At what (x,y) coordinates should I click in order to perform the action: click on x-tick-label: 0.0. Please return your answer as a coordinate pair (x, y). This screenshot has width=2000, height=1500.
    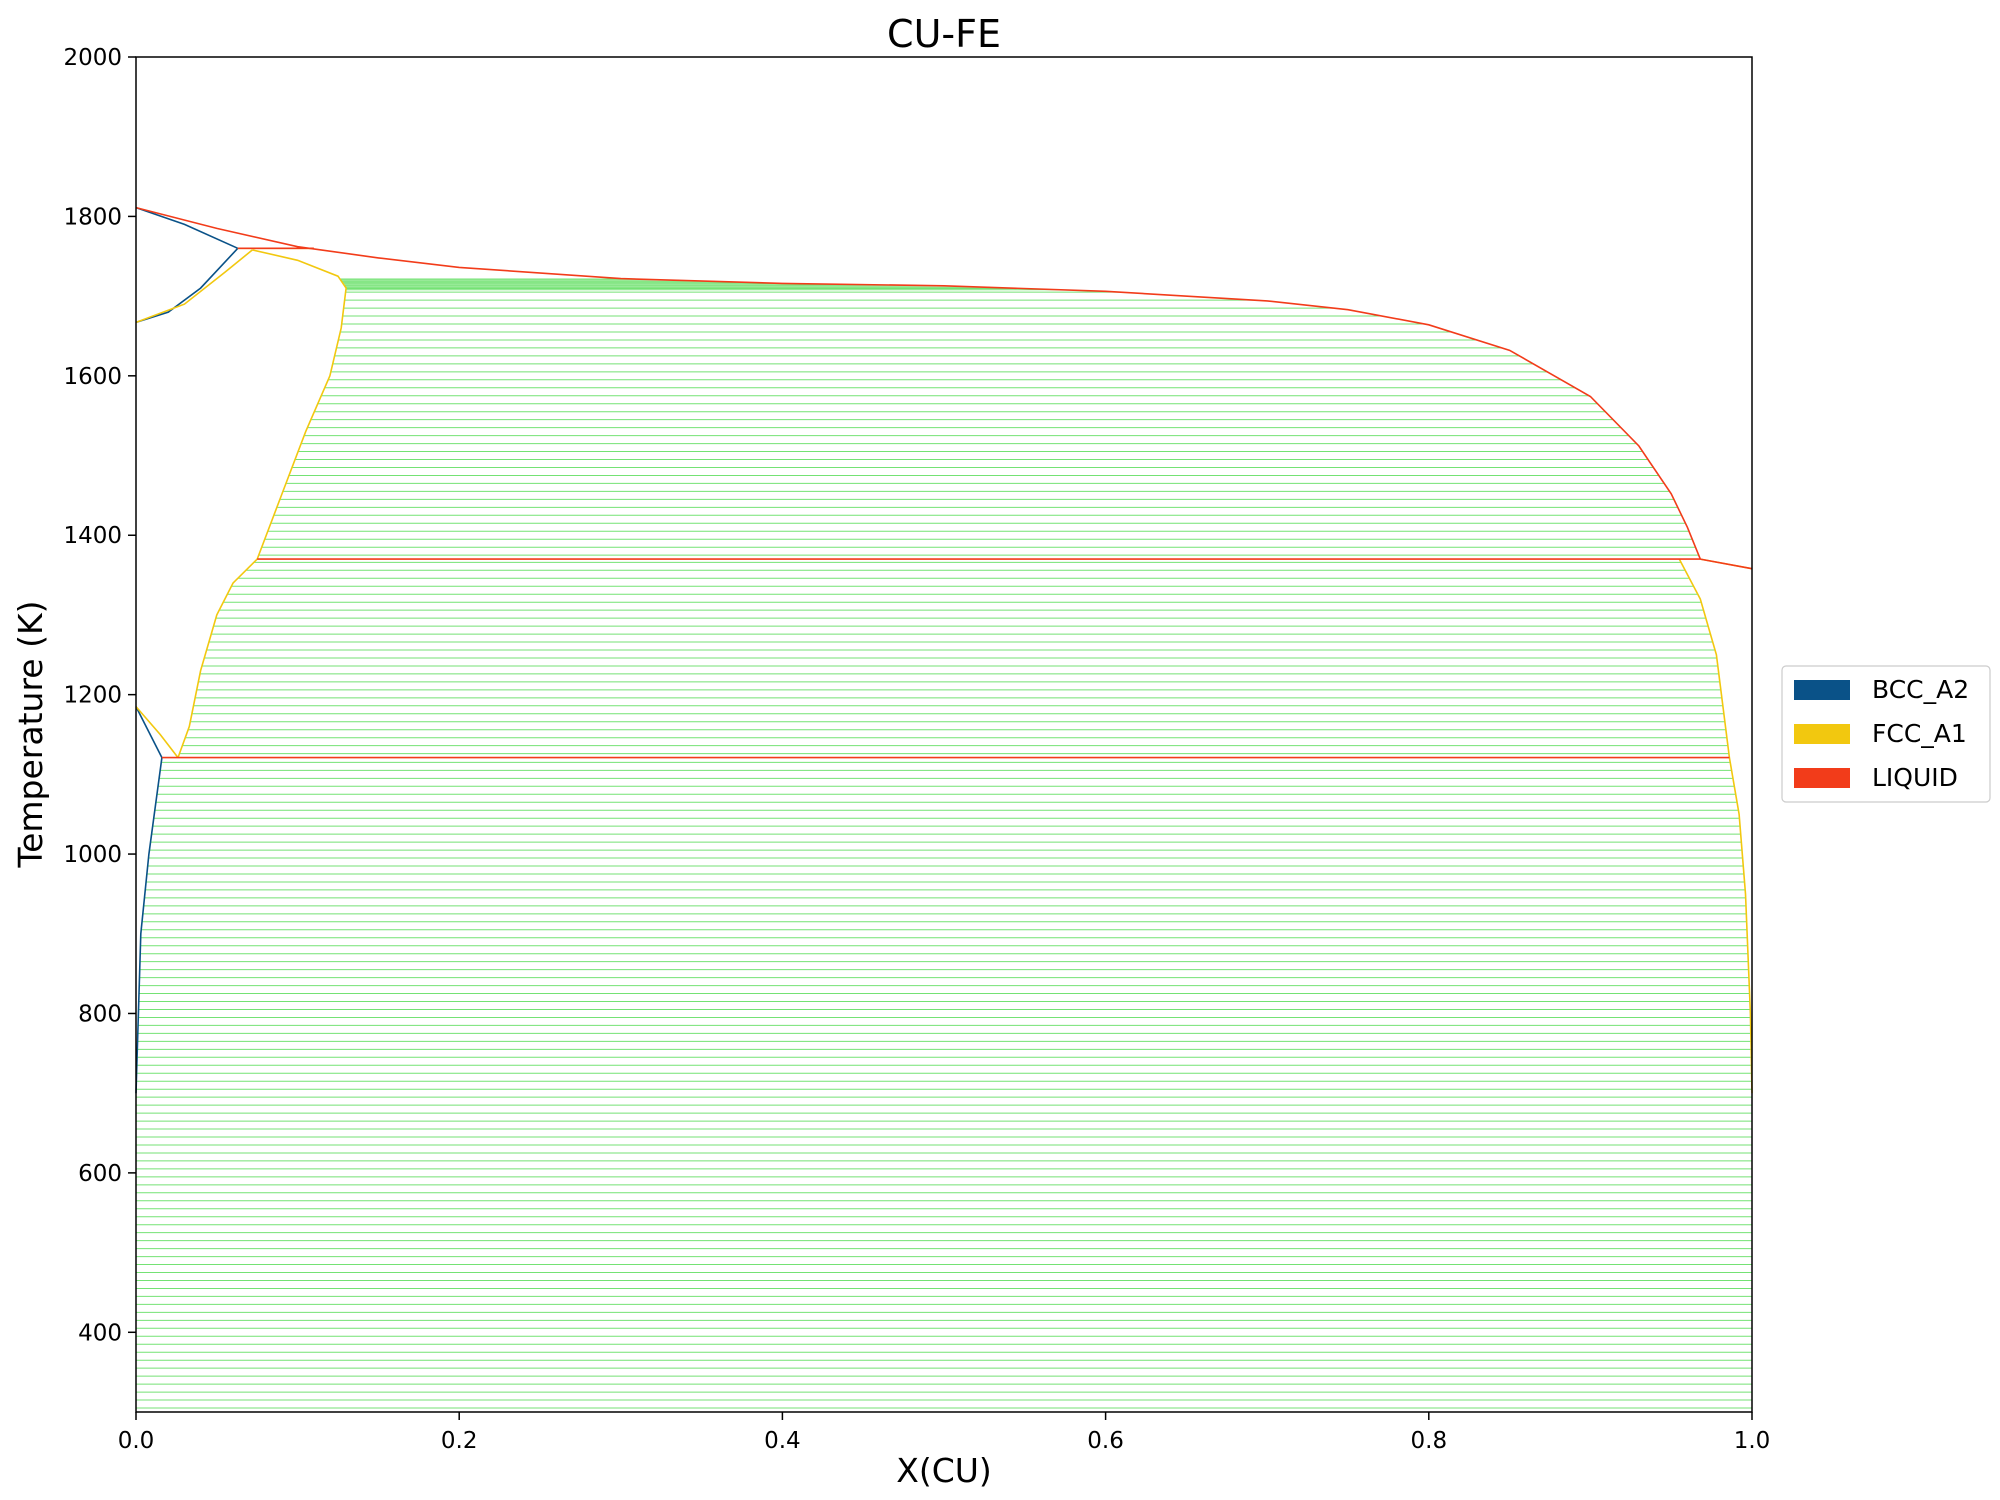
    Looking at the image, I should click on (136, 1441).